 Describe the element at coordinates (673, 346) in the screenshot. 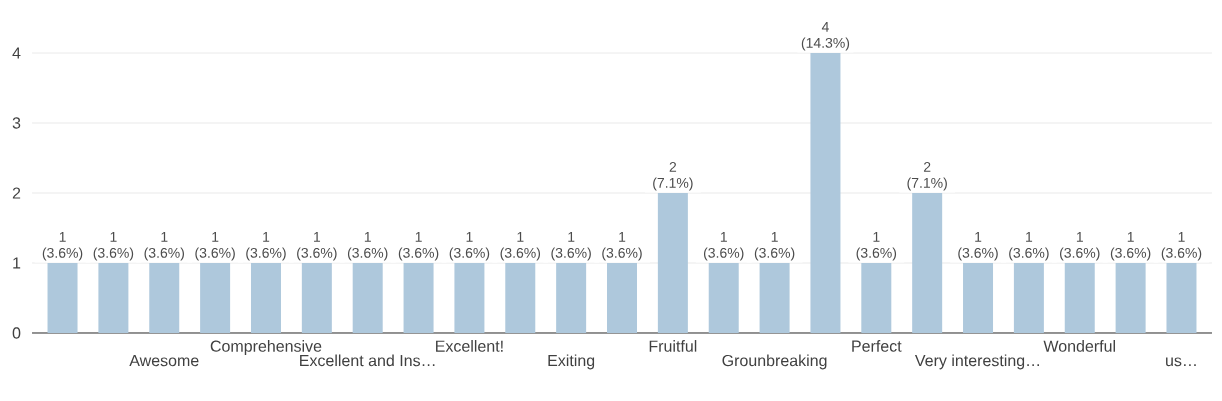

I see `x-tick-label: Fruitful` at that location.